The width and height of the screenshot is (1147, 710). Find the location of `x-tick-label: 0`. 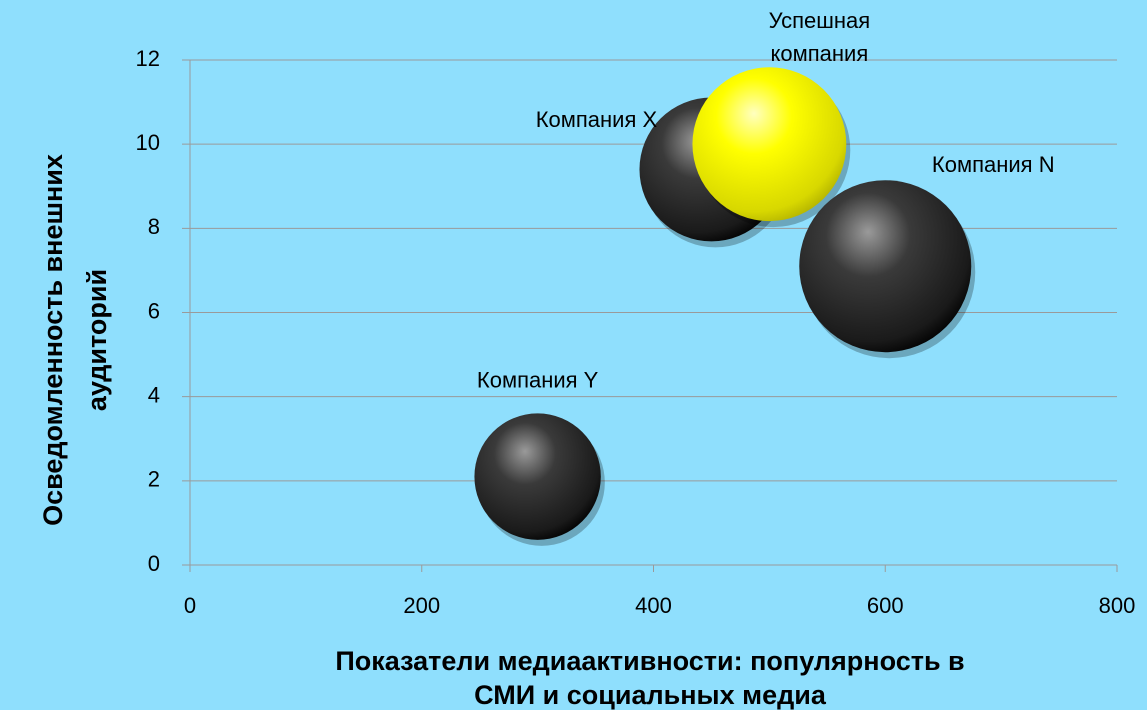

x-tick-label: 0 is located at coordinates (190, 605).